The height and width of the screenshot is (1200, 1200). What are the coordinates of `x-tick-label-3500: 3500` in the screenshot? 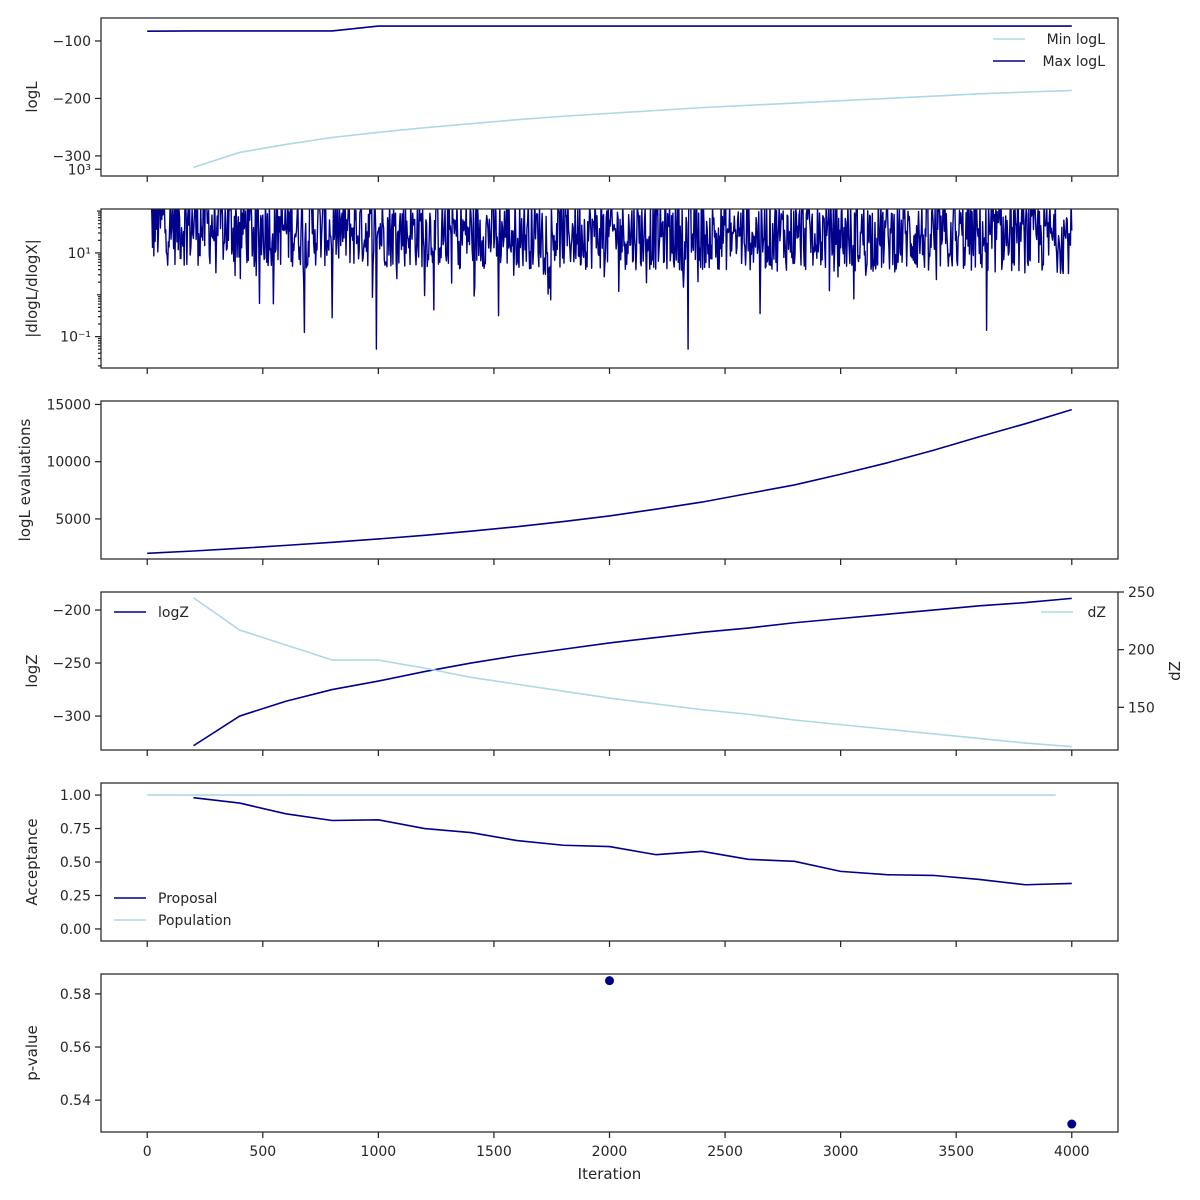 It's located at (956, 1152).